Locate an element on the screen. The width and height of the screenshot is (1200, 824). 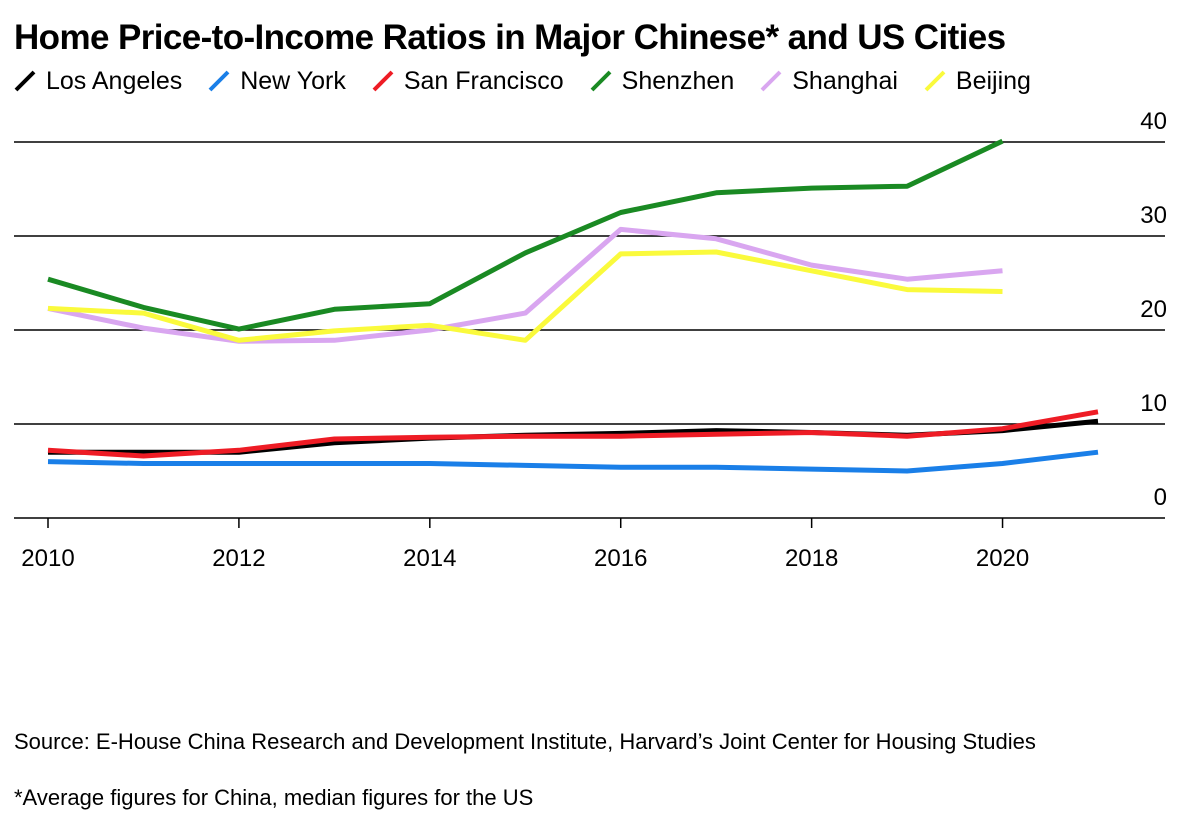
legend-swatch-san-francisco is located at coordinates (383, 81).